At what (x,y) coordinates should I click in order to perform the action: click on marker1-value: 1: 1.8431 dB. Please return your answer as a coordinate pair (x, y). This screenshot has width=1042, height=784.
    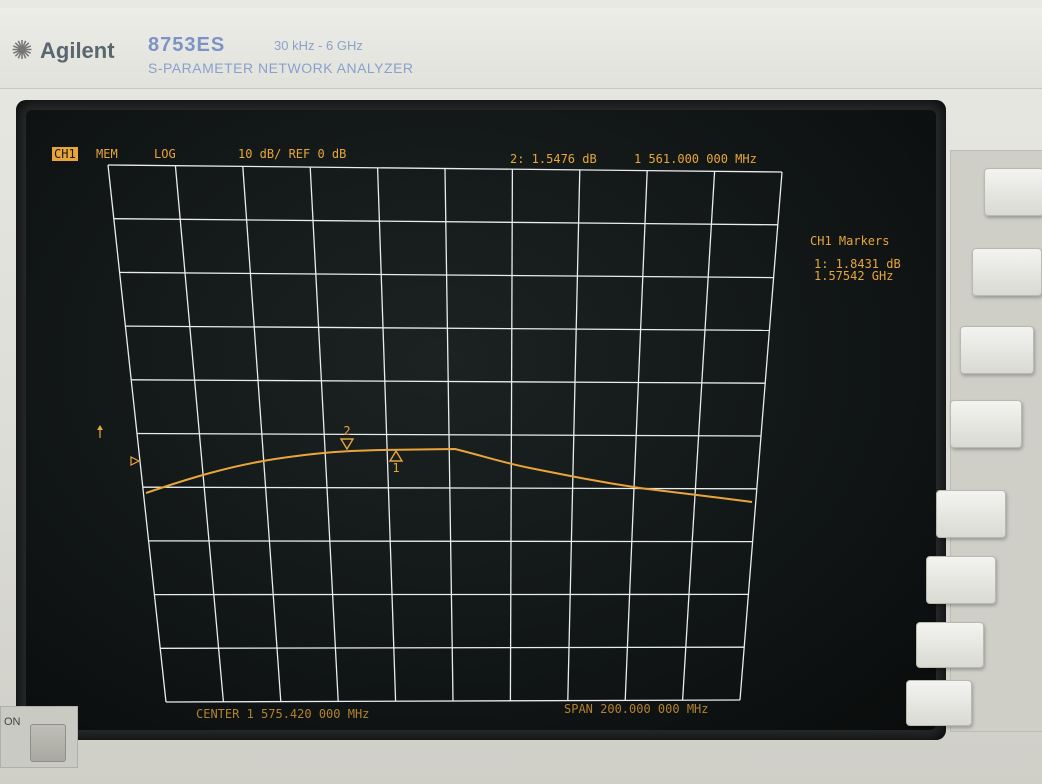
    Looking at the image, I should click on (857, 264).